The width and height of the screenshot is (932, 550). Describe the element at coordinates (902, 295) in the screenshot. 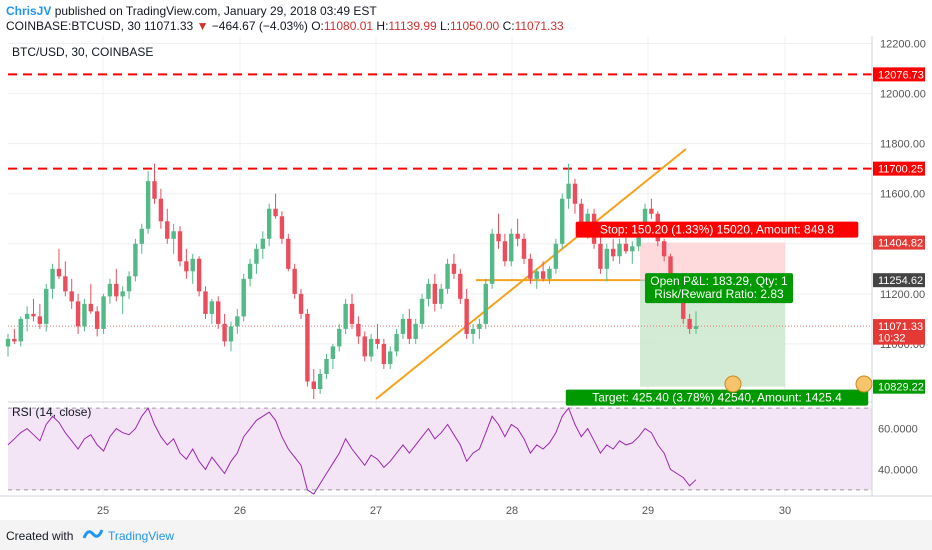

I see `y-tick-label: 11200.00` at that location.